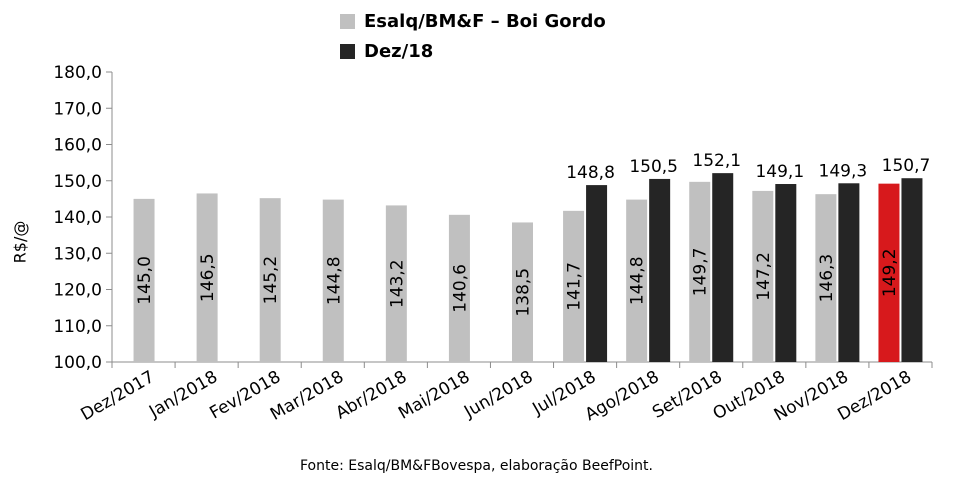 The height and width of the screenshot is (485, 953). What do you see at coordinates (77, 327) in the screenshot?
I see `y-tick-label: 110,0` at bounding box center [77, 327].